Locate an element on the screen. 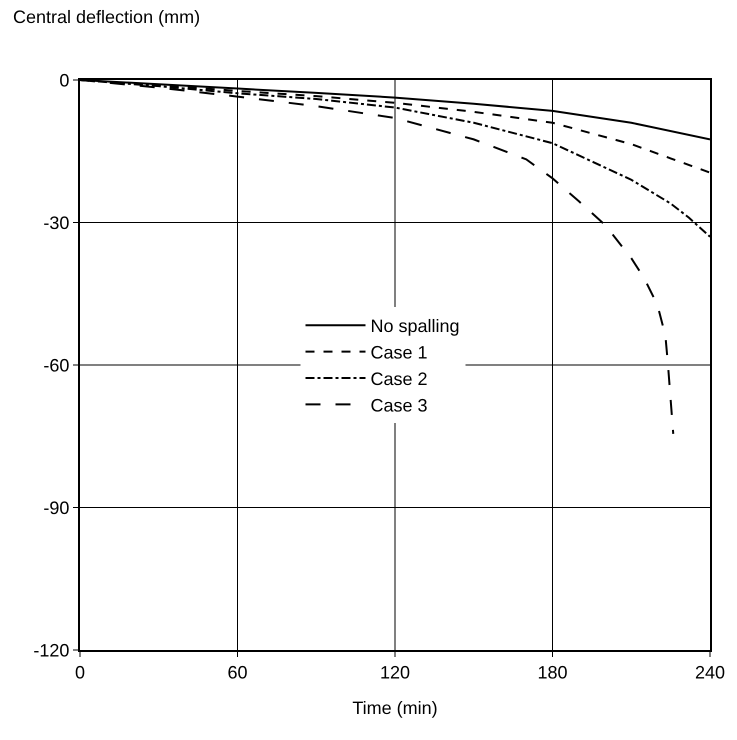  y-axis-title: Central deflection (mm) is located at coordinates (106, 17).